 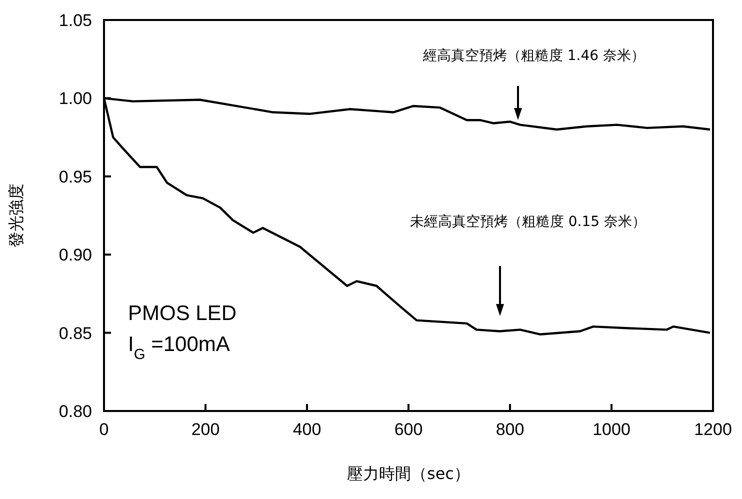 I want to click on x-tick-label: 1200, so click(x=713, y=430).